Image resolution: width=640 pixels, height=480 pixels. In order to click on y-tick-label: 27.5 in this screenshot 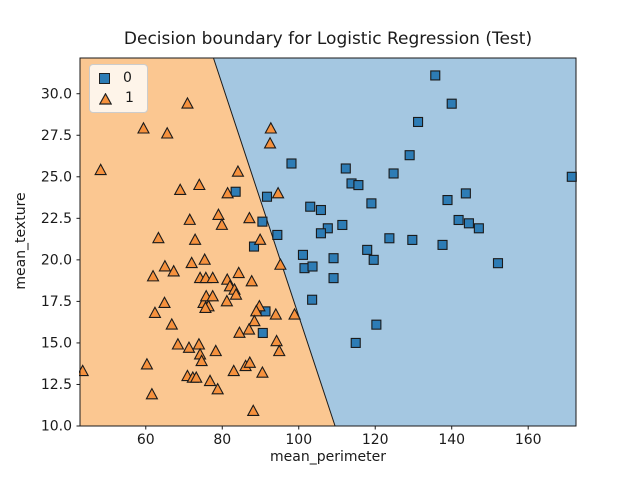, I will do `click(56, 136)`.